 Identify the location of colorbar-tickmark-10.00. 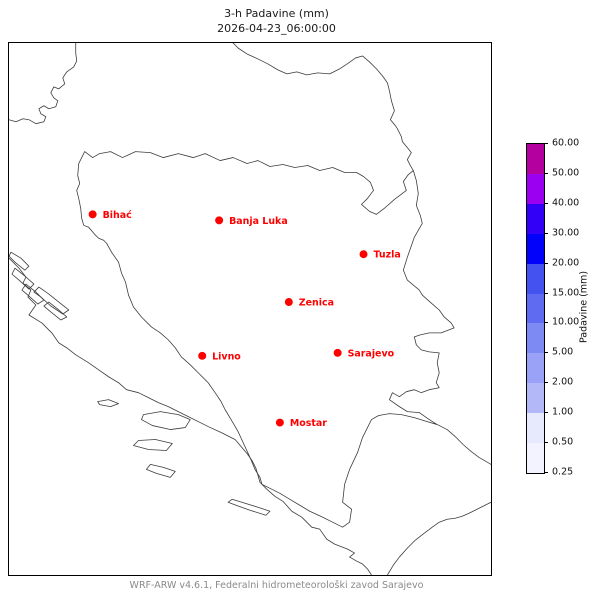
(546, 323).